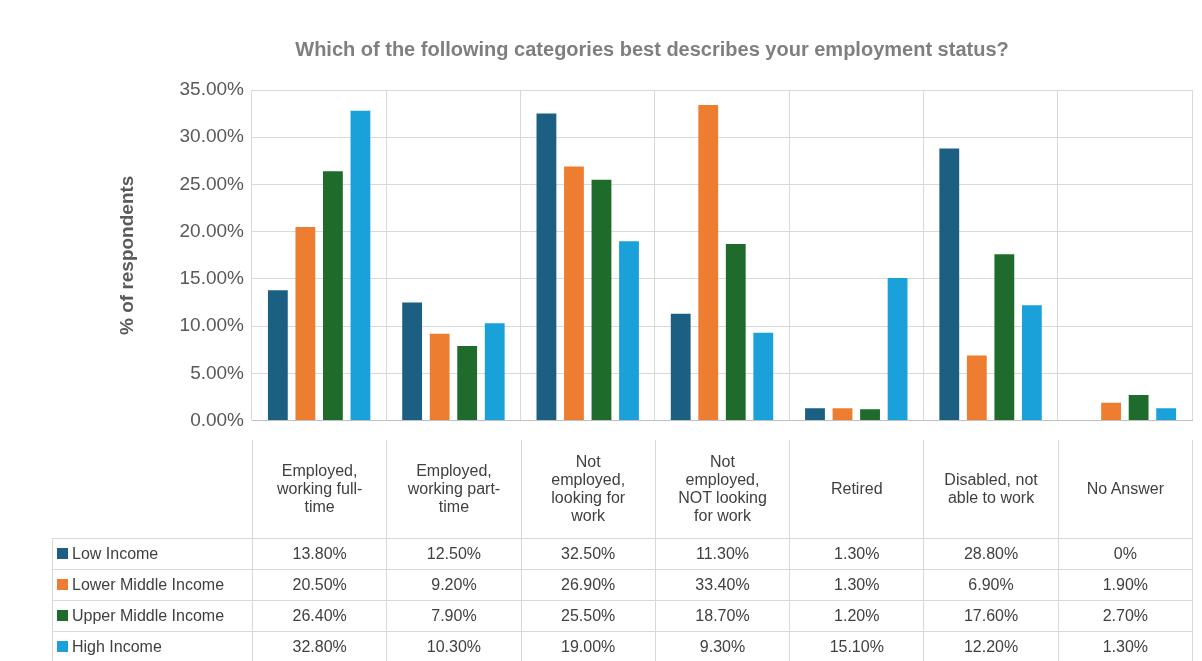 The image size is (1202, 661). What do you see at coordinates (991, 615) in the screenshot?
I see `data-label: 17.60%` at bounding box center [991, 615].